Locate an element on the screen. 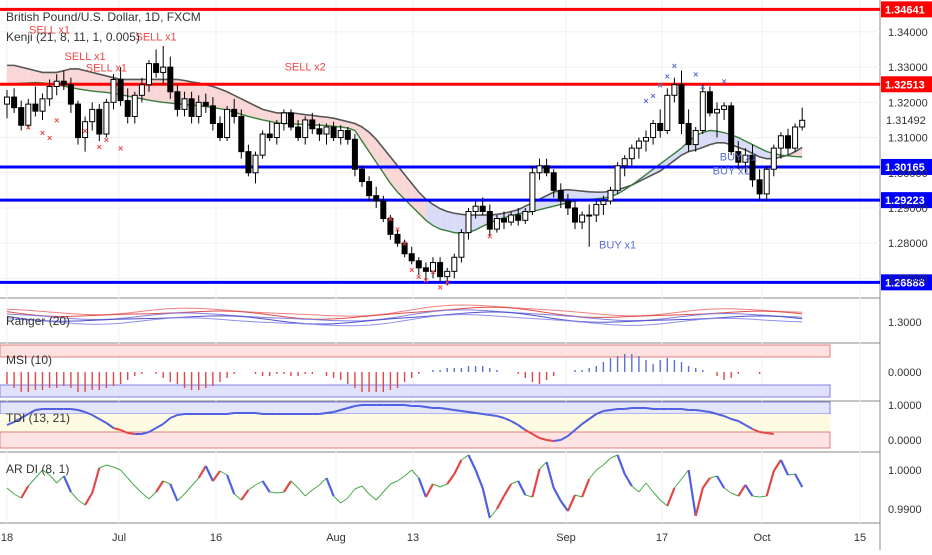 Image resolution: width=932 pixels, height=555 pixels. signal-label: SELL x2 is located at coordinates (305, 68).